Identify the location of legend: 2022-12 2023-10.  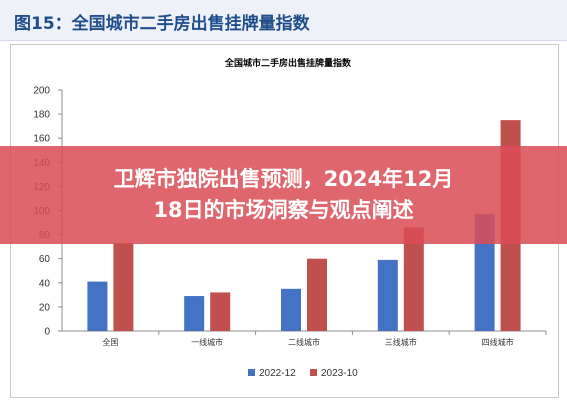
(303, 373).